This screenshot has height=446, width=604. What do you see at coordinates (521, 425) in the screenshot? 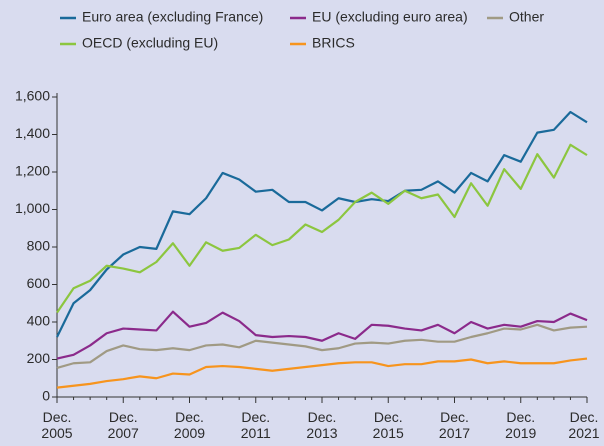
I see `x-tick-label: Dec. 2019` at bounding box center [521, 425].